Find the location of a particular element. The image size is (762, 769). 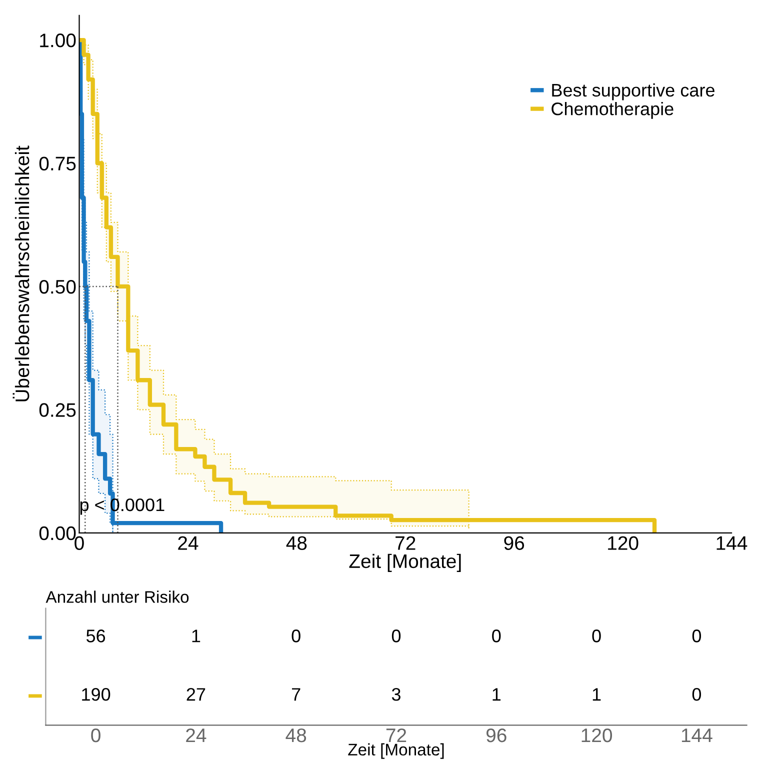

y-tick-label: 0.00 is located at coordinates (57, 533).